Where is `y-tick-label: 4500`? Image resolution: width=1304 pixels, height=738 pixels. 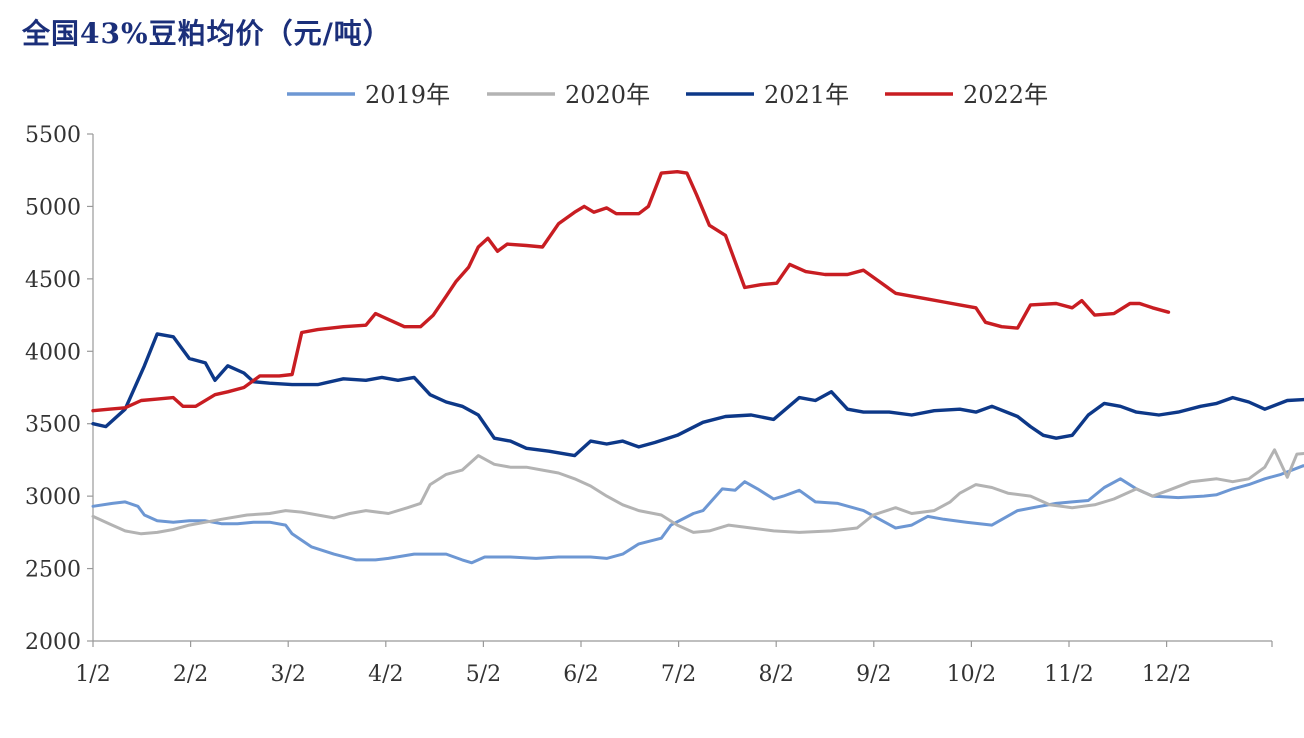 y-tick-label: 4500 is located at coordinates (53, 280).